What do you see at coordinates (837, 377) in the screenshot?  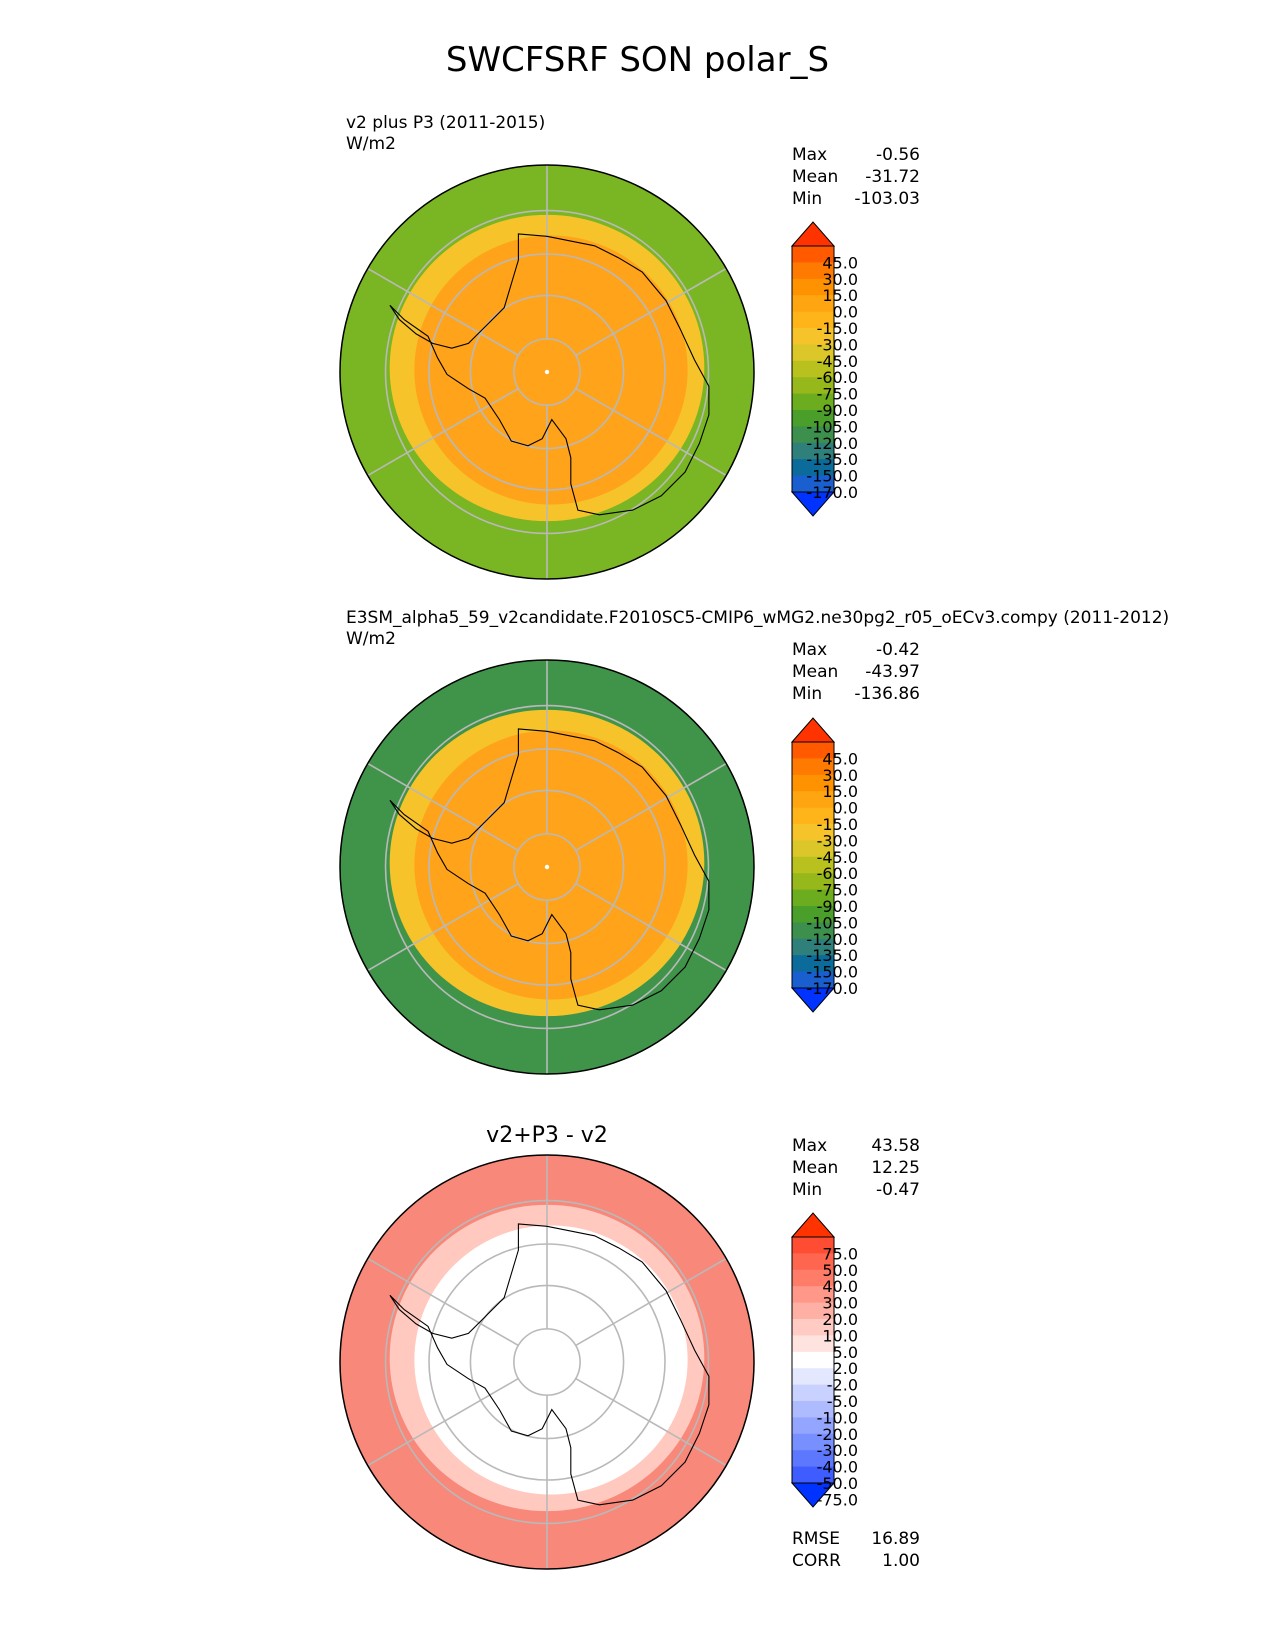 I see `colorbar-tick-label: -60.0` at bounding box center [837, 377].